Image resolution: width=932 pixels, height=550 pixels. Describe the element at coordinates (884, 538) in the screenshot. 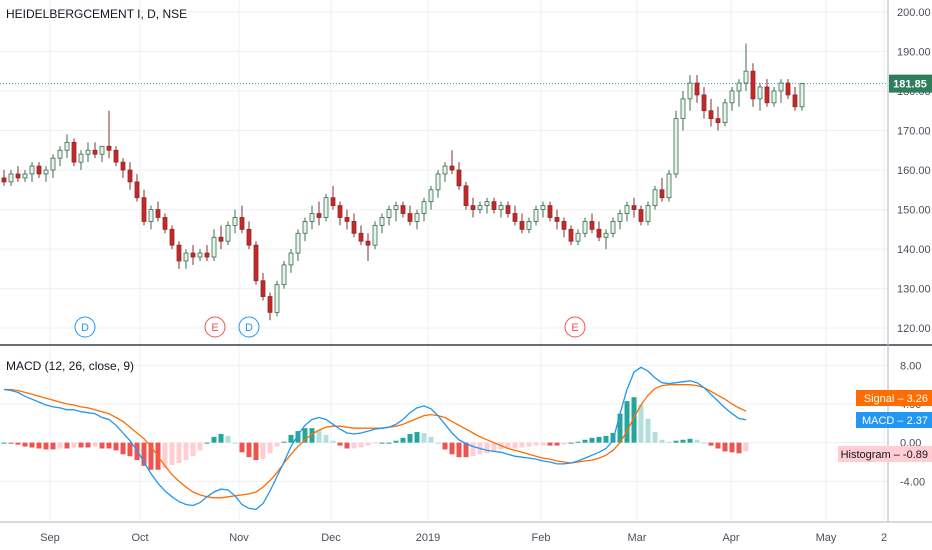

I see `time-axis-label: 2` at that location.